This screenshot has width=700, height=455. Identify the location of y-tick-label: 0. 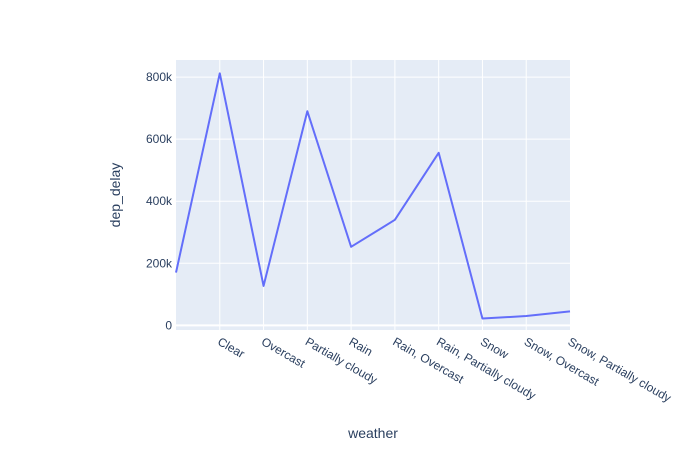
(168, 325).